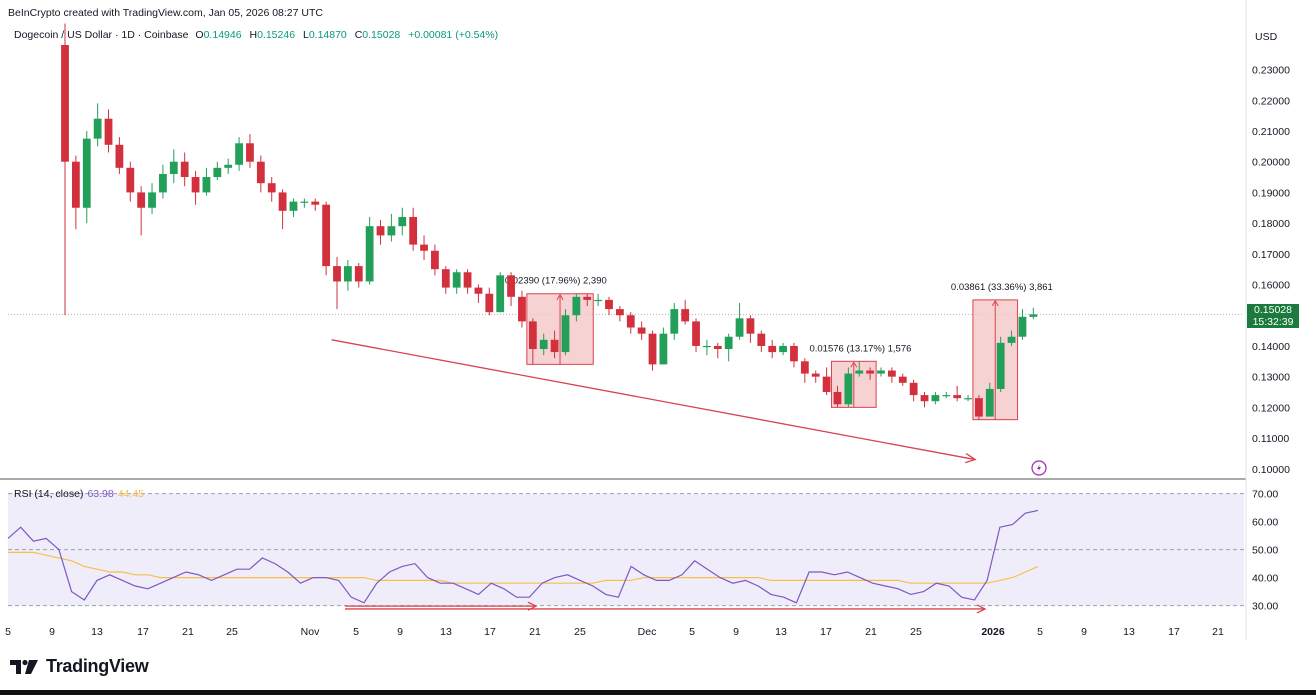  Describe the element at coordinates (981, 609) in the screenshot. I see `rsi-arrowhead` at that location.